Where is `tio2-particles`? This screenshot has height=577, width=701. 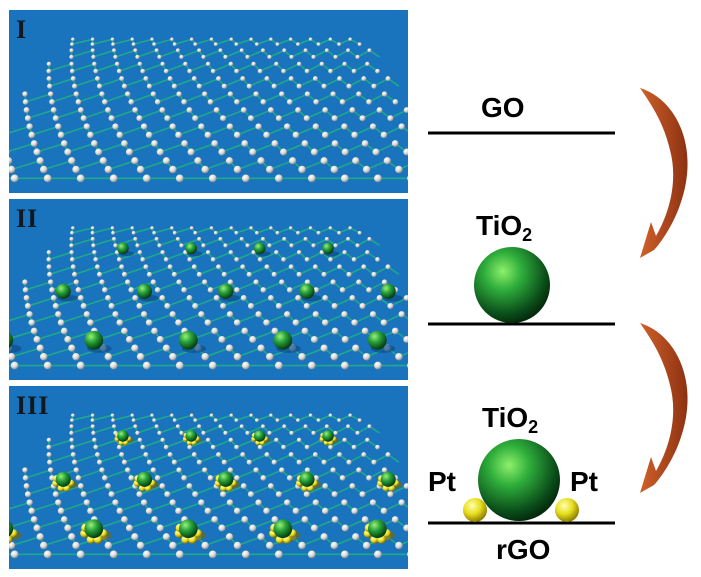
tio2-particles is located at coordinates (206, 297).